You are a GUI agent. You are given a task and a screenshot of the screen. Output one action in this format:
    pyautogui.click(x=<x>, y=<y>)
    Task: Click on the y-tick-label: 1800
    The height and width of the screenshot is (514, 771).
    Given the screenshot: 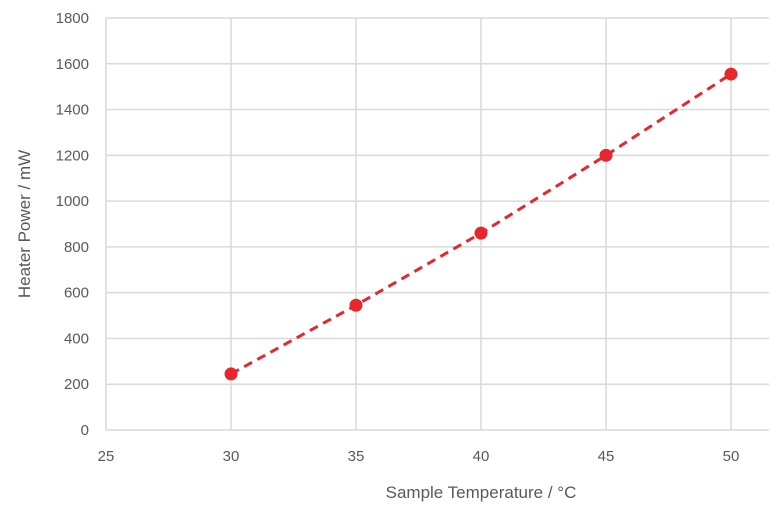 What is the action you would take?
    pyautogui.click(x=72, y=18)
    